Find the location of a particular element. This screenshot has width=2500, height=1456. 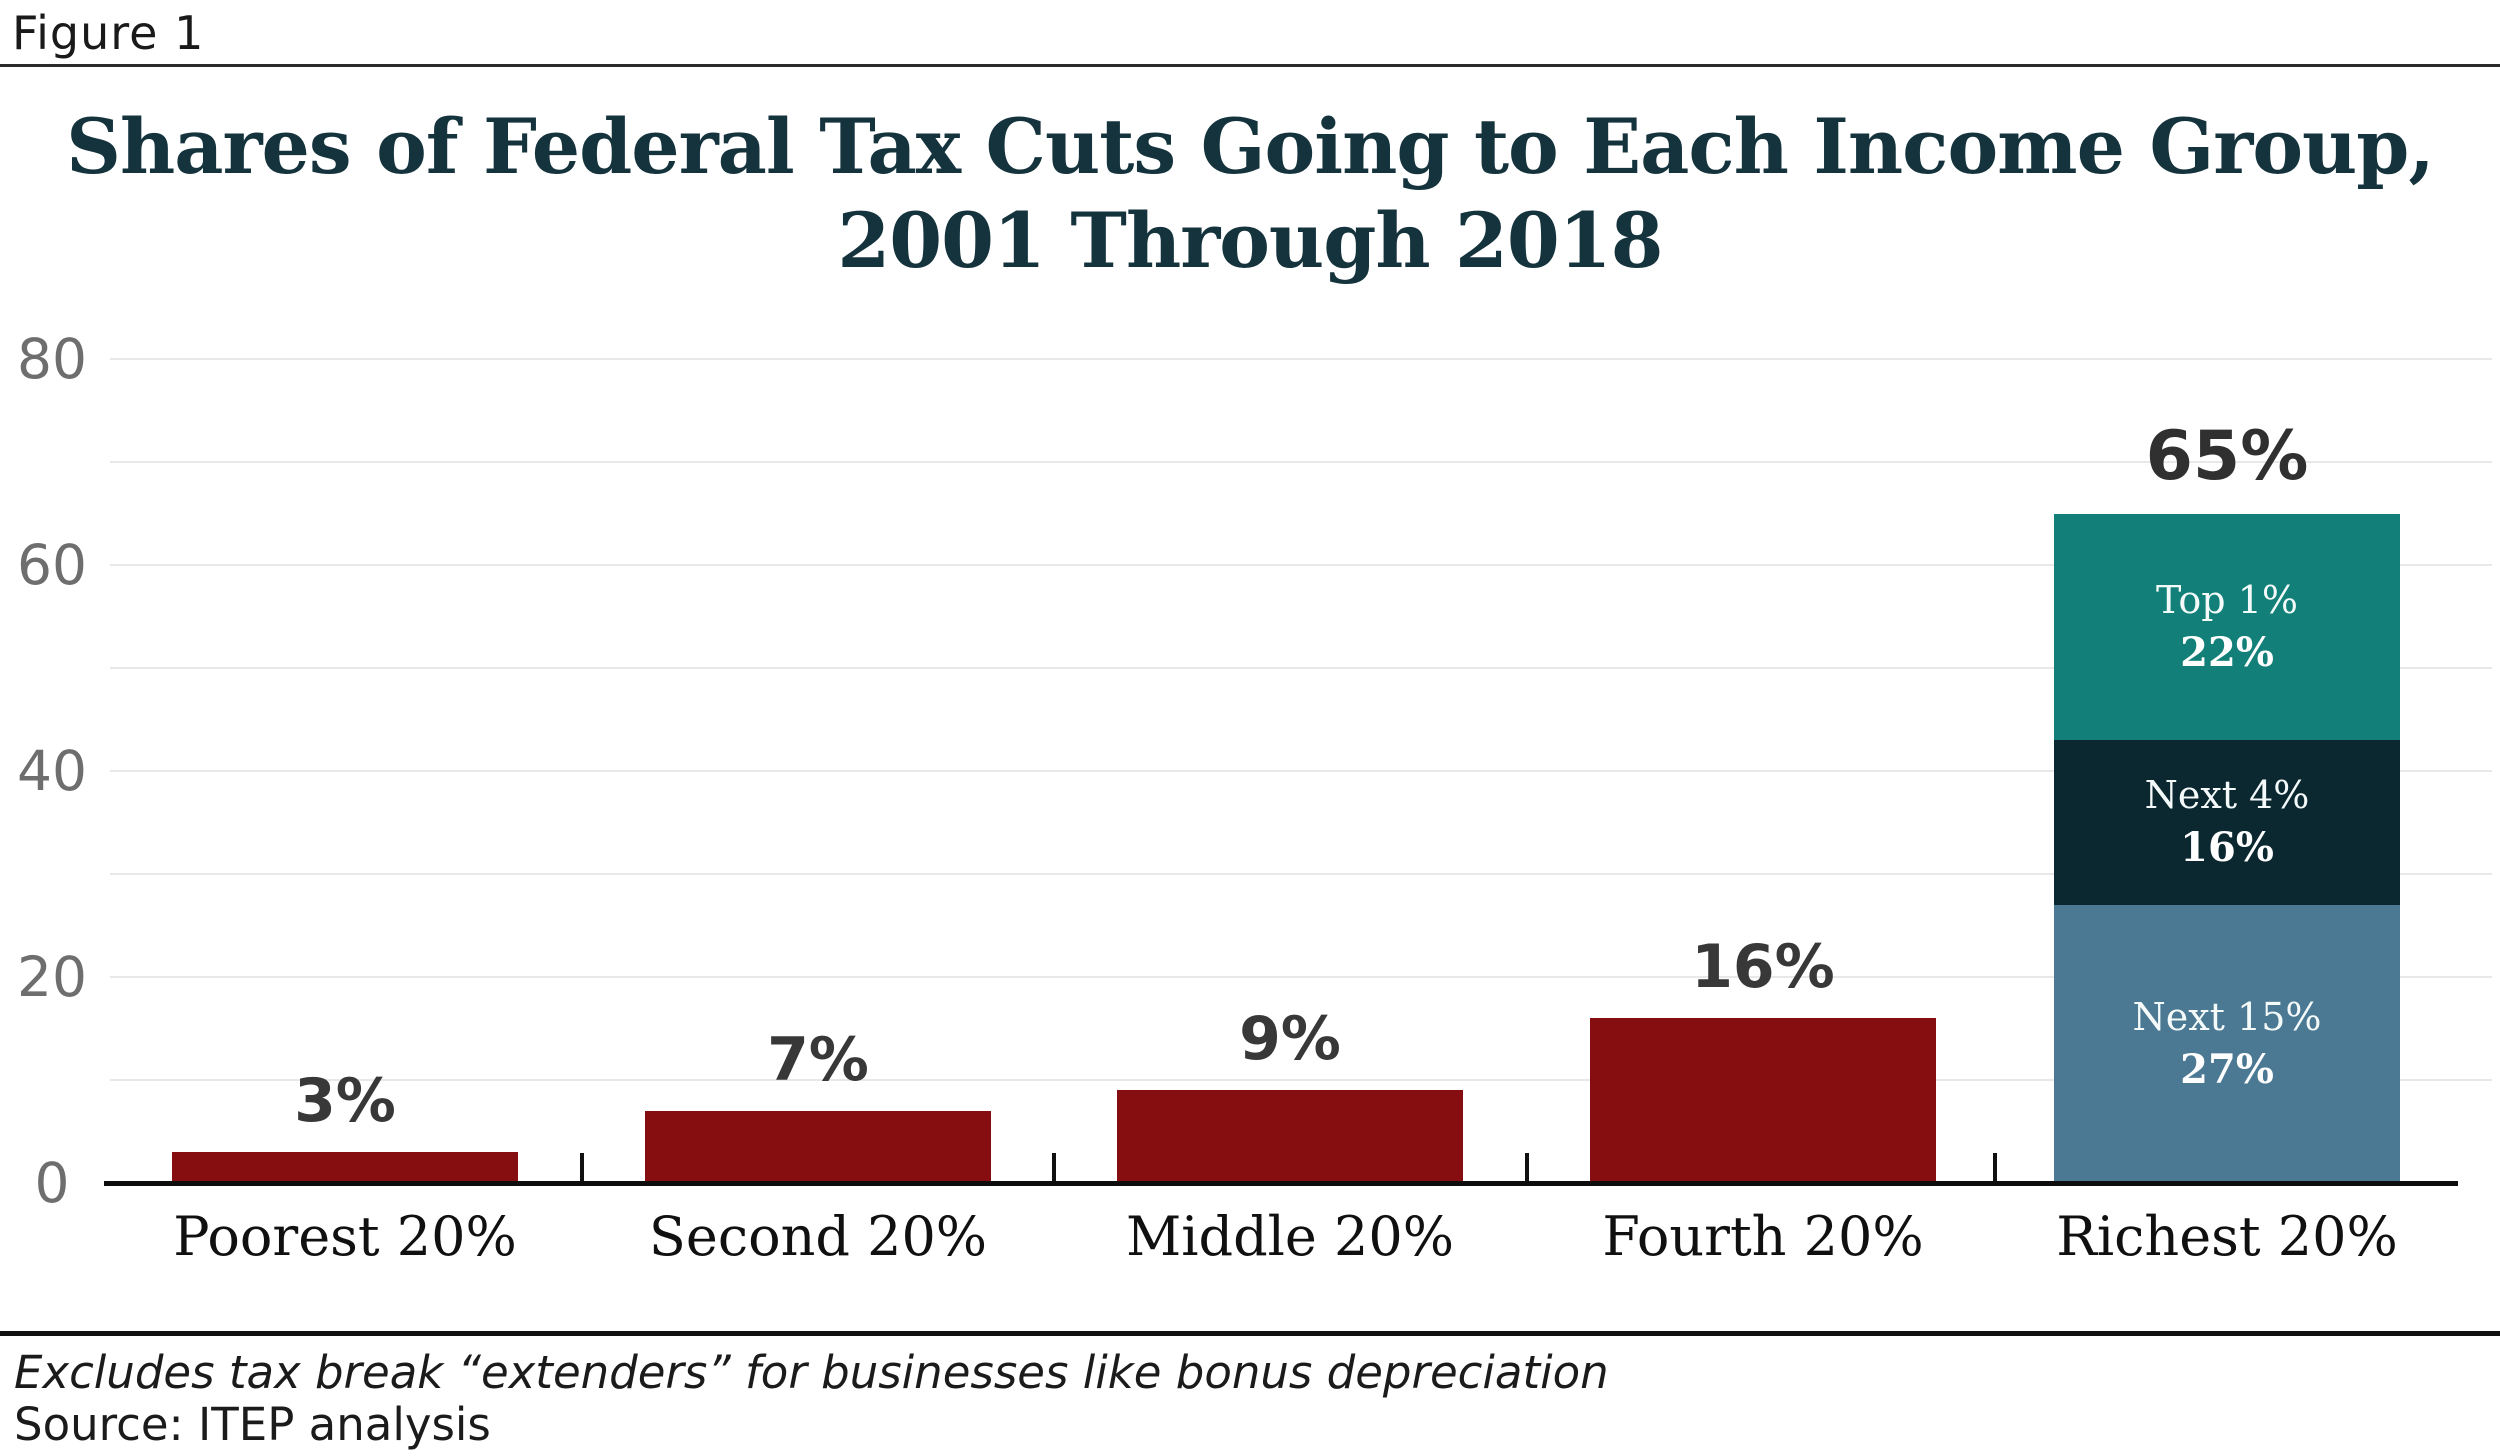

bar-segment-next-4-: Next 4% 16% is located at coordinates (2227, 822).